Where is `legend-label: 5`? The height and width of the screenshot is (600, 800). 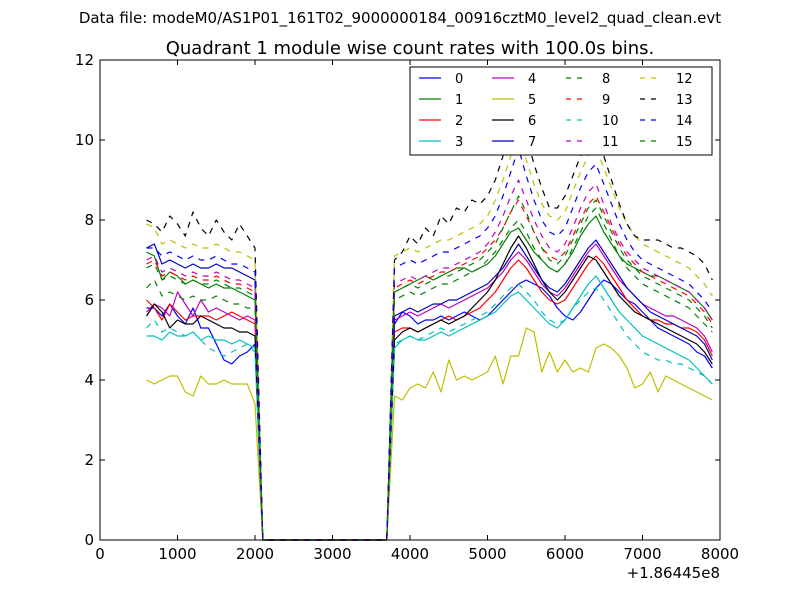 legend-label: 5 is located at coordinates (532, 100).